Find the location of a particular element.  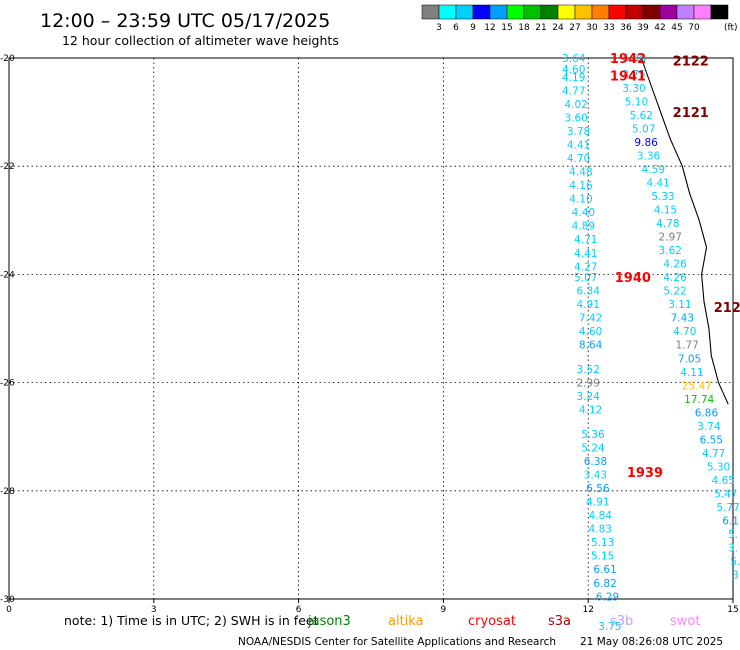

colorbar-tick: 3 is located at coordinates (439, 28).